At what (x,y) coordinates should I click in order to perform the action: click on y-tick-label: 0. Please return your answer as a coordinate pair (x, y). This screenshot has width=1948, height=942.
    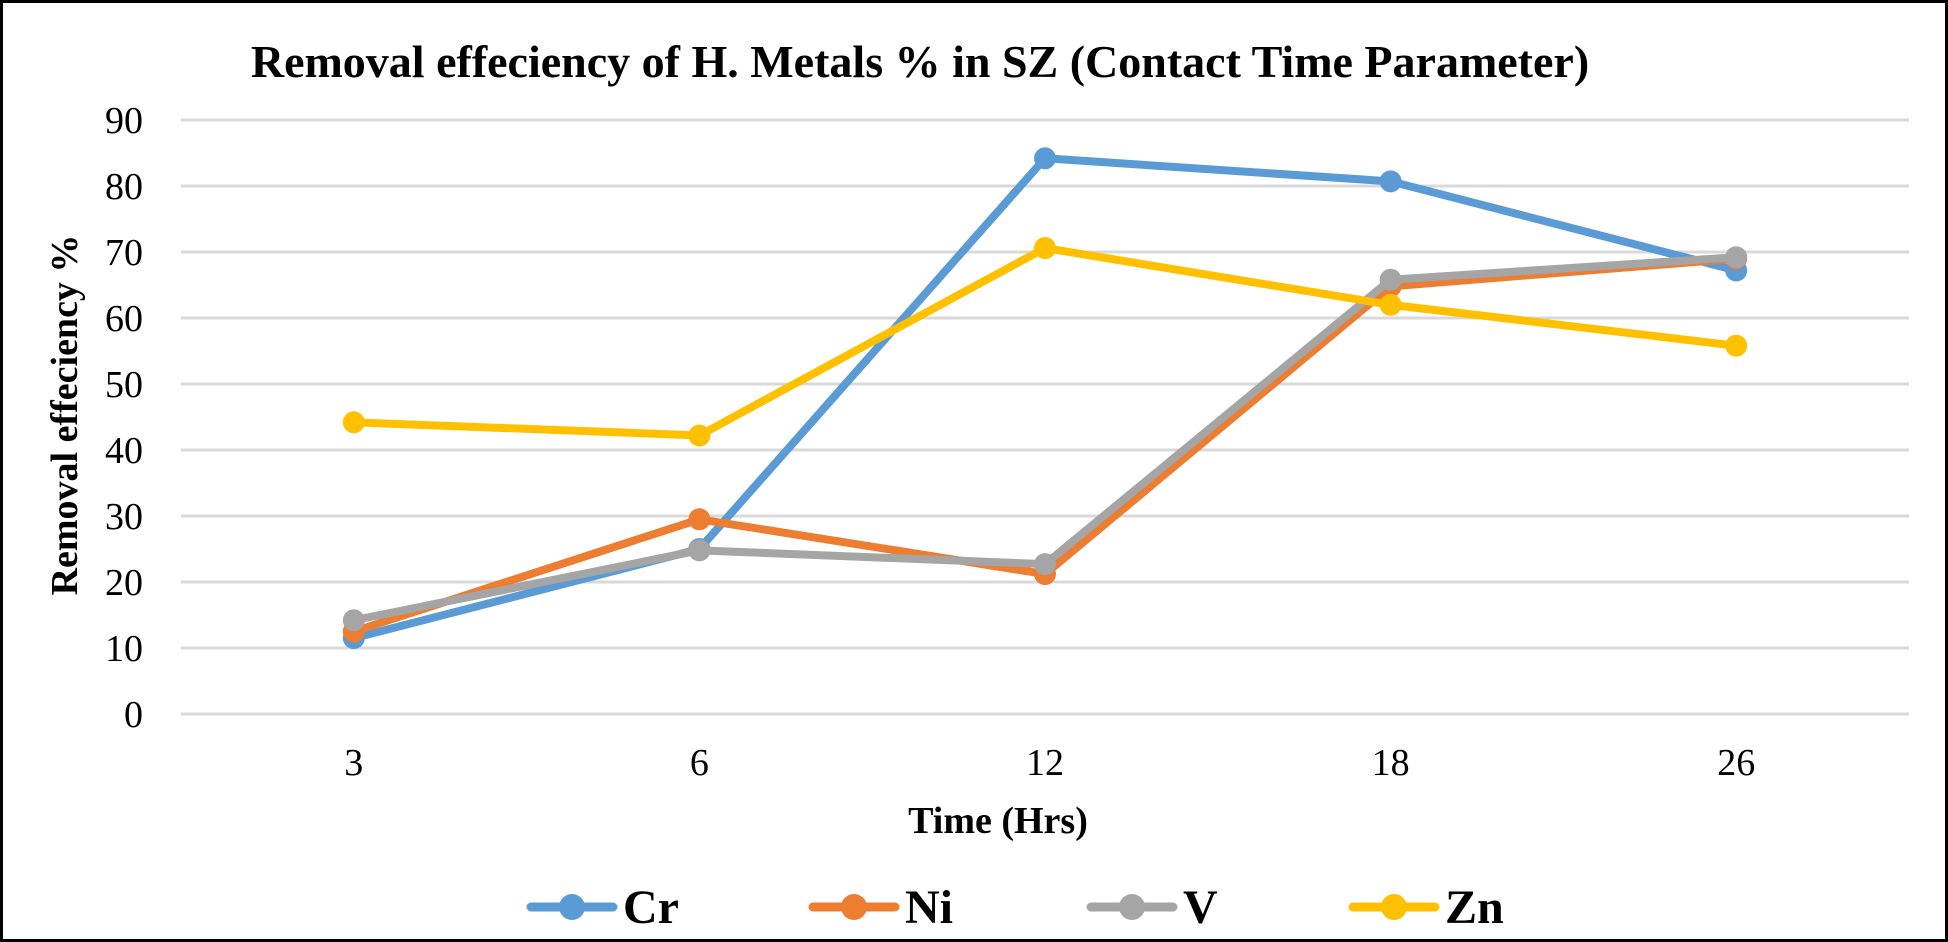
    Looking at the image, I should click on (133, 715).